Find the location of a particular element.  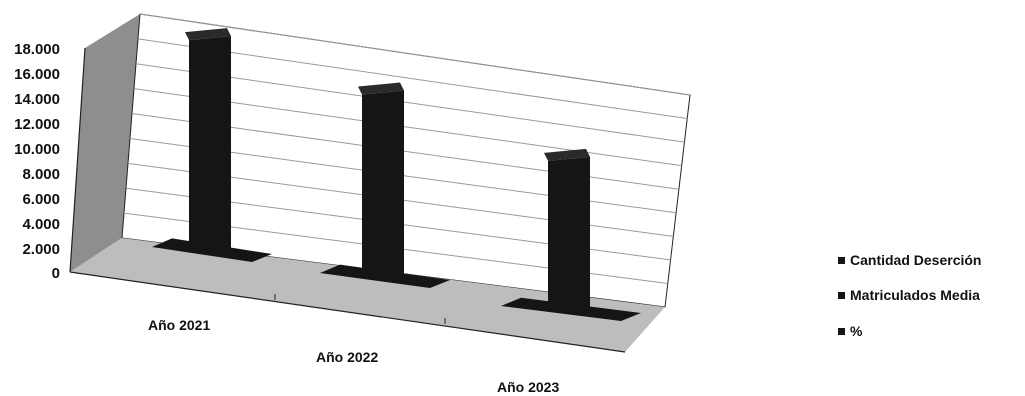

y-tick-label: 0 is located at coordinates (56, 273).